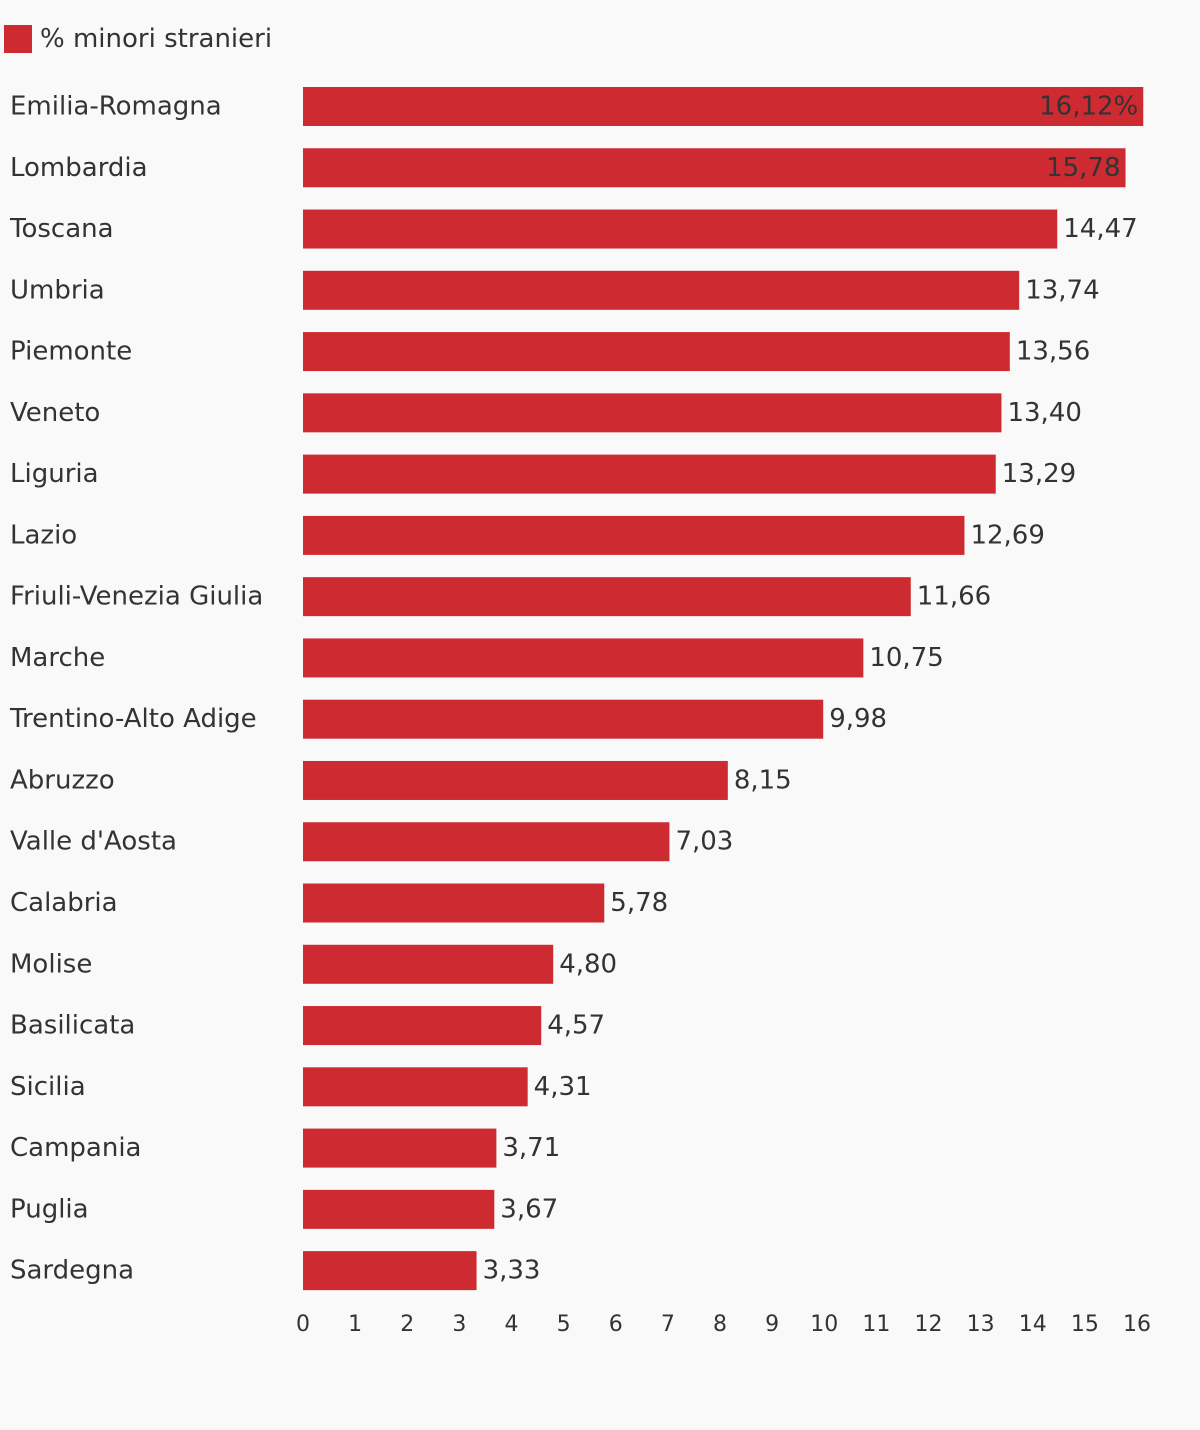  I want to click on value-label: 11,66, so click(954, 597).